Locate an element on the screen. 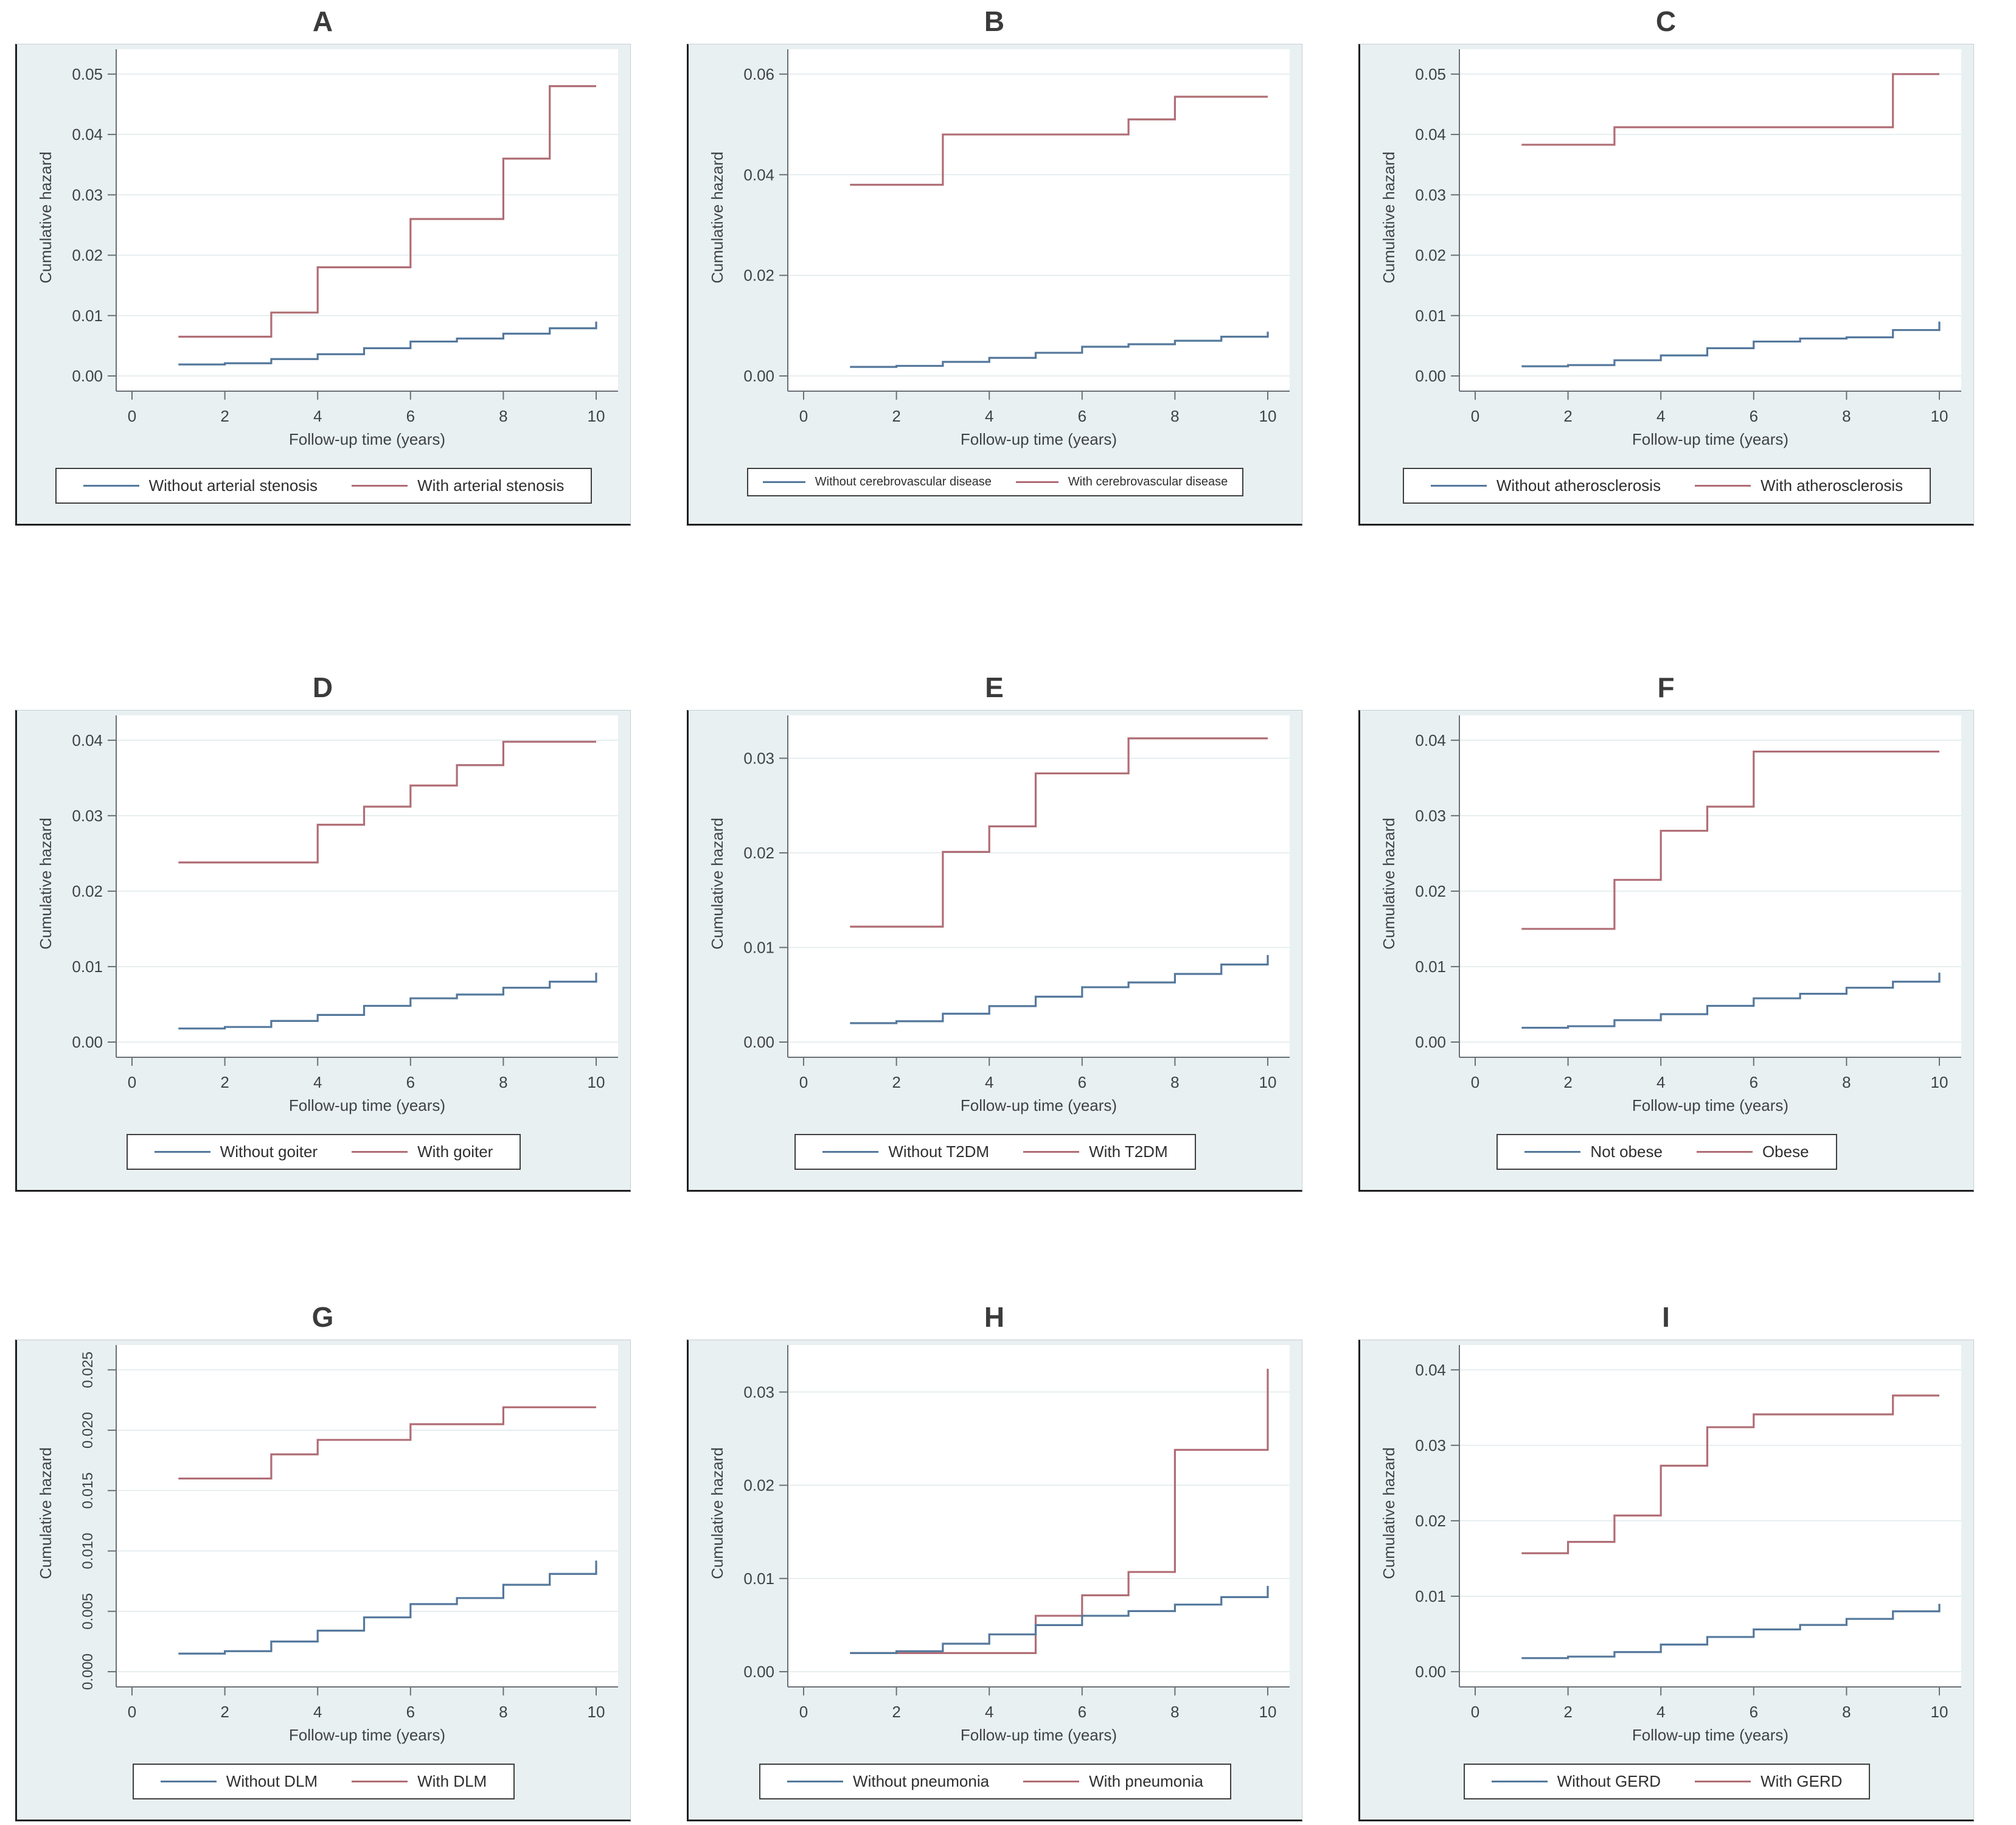 This screenshot has height=1825, width=2016. legend-item: With GERD is located at coordinates (1768, 1781).